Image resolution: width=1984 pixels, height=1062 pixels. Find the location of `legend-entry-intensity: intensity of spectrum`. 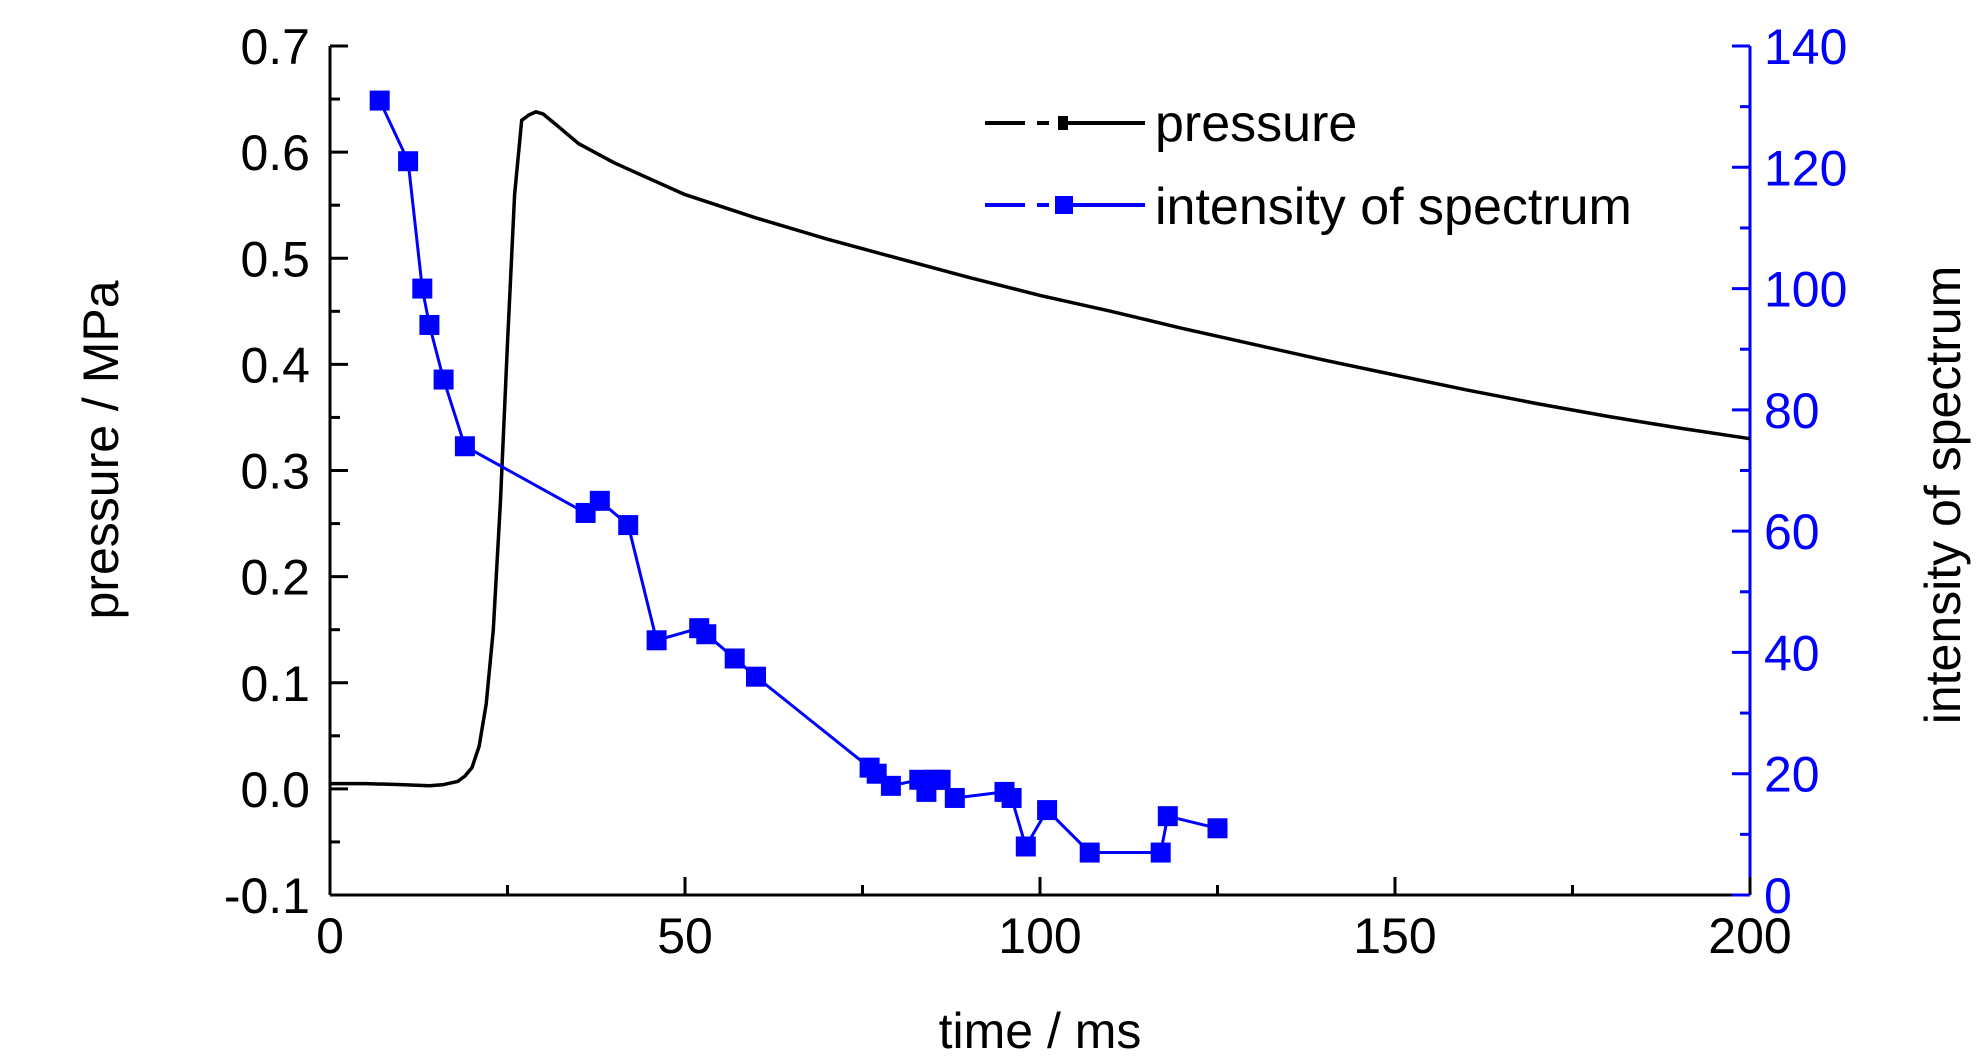

legend-entry-intensity: intensity of spectrum is located at coordinates (1308, 207).